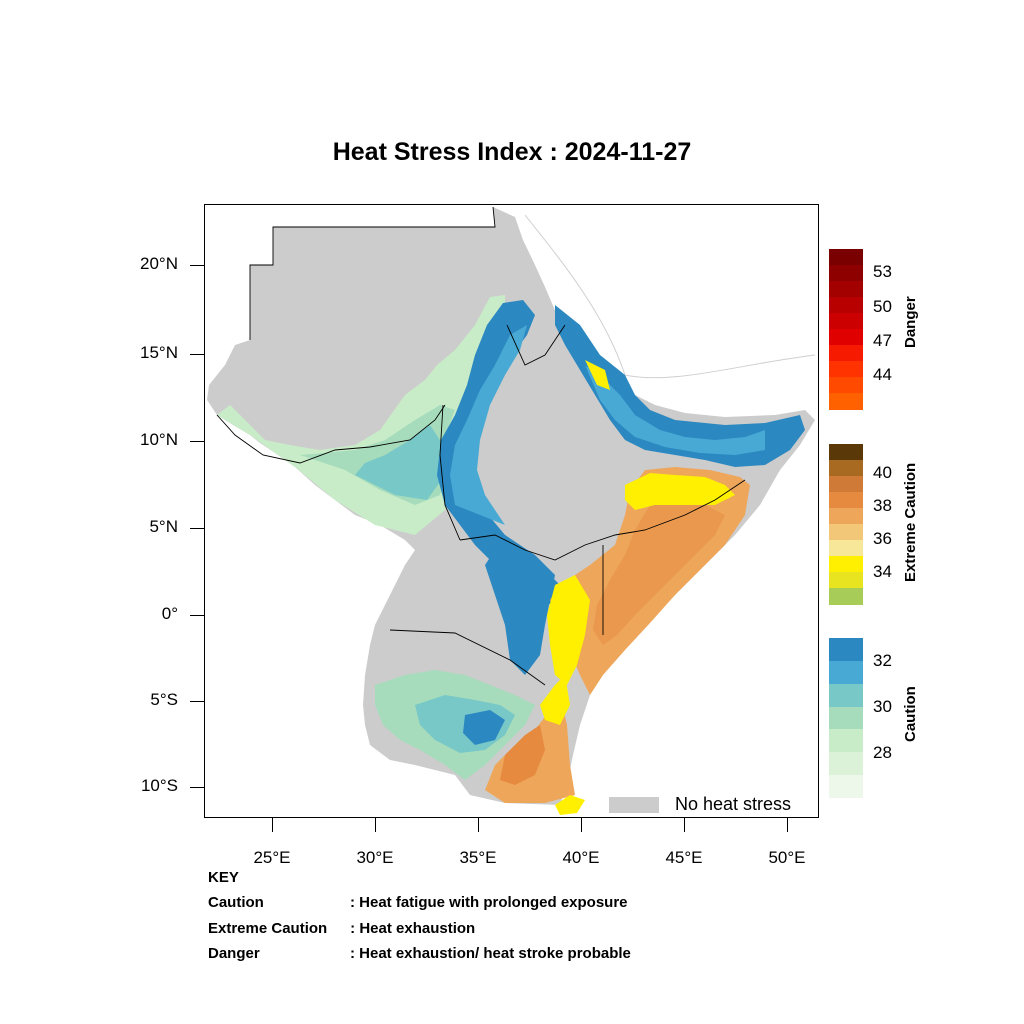 Image resolution: width=1024 pixels, height=1024 pixels. Describe the element at coordinates (159, 352) in the screenshot. I see `y-label-15n: 15°N` at that location.